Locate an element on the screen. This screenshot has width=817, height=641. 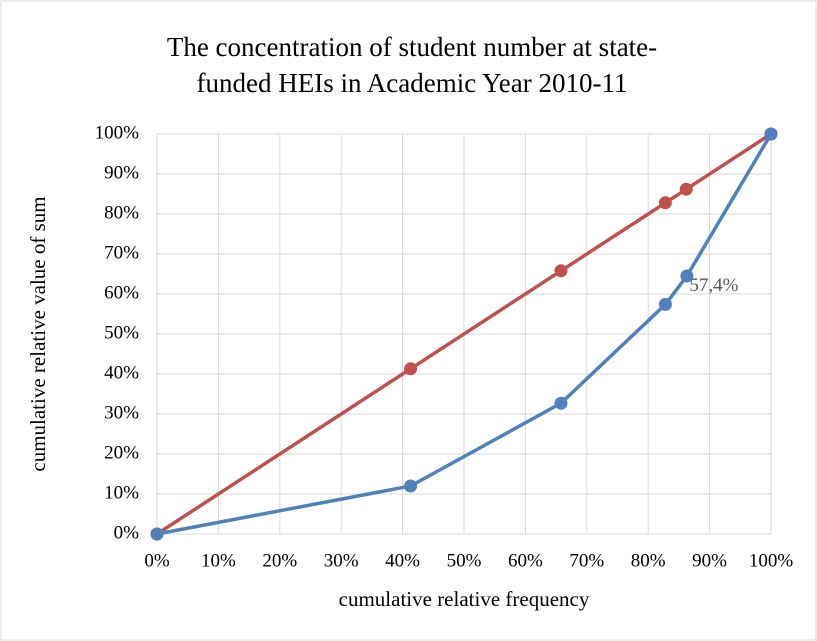
x-tick-label: 50% is located at coordinates (464, 560).